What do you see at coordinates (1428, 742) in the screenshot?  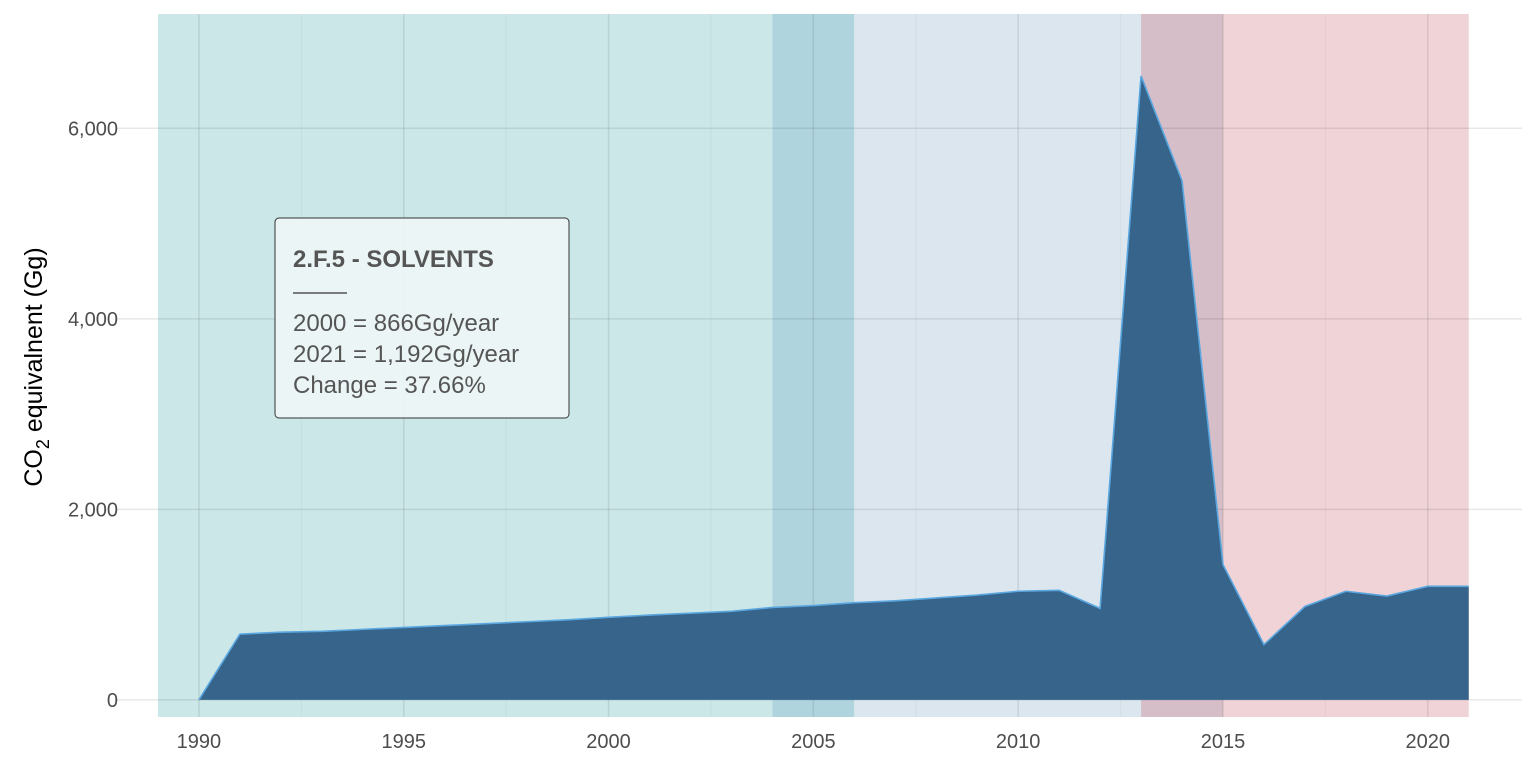 I see `x-tick-label-2020: 2020` at bounding box center [1428, 742].